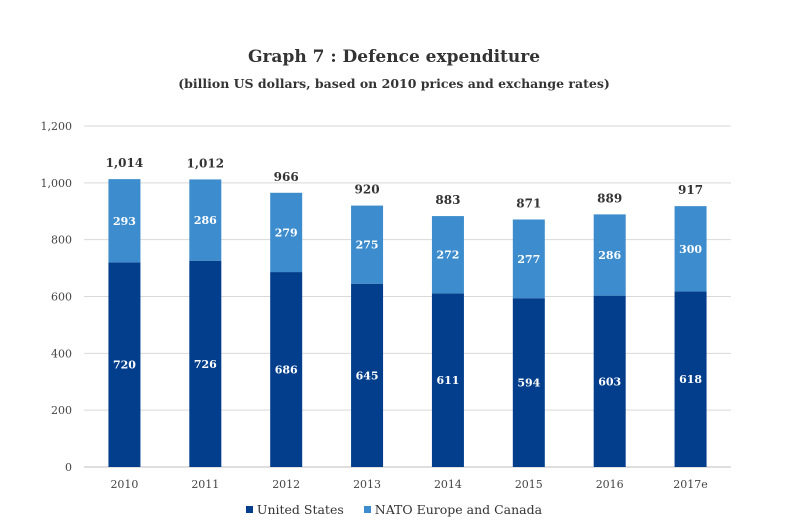  I want to click on bar-nato-europe-canada-2010, so click(124, 221).